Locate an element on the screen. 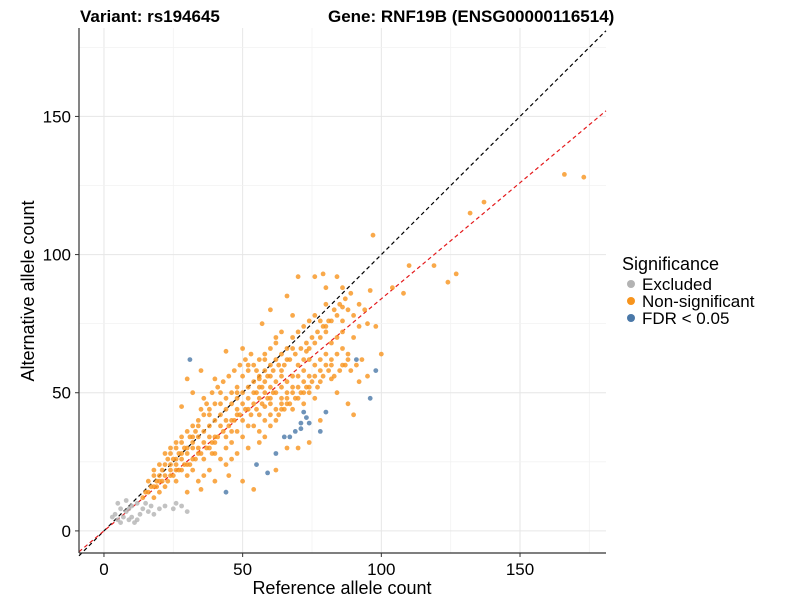 Image resolution: width=800 pixels, height=600 pixels. y-tick-label: 0 is located at coordinates (66, 531).